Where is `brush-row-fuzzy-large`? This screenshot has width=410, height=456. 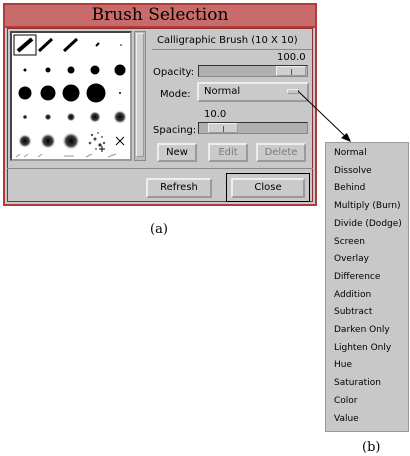 brush-row-fuzzy-large is located at coordinates (71, 142).